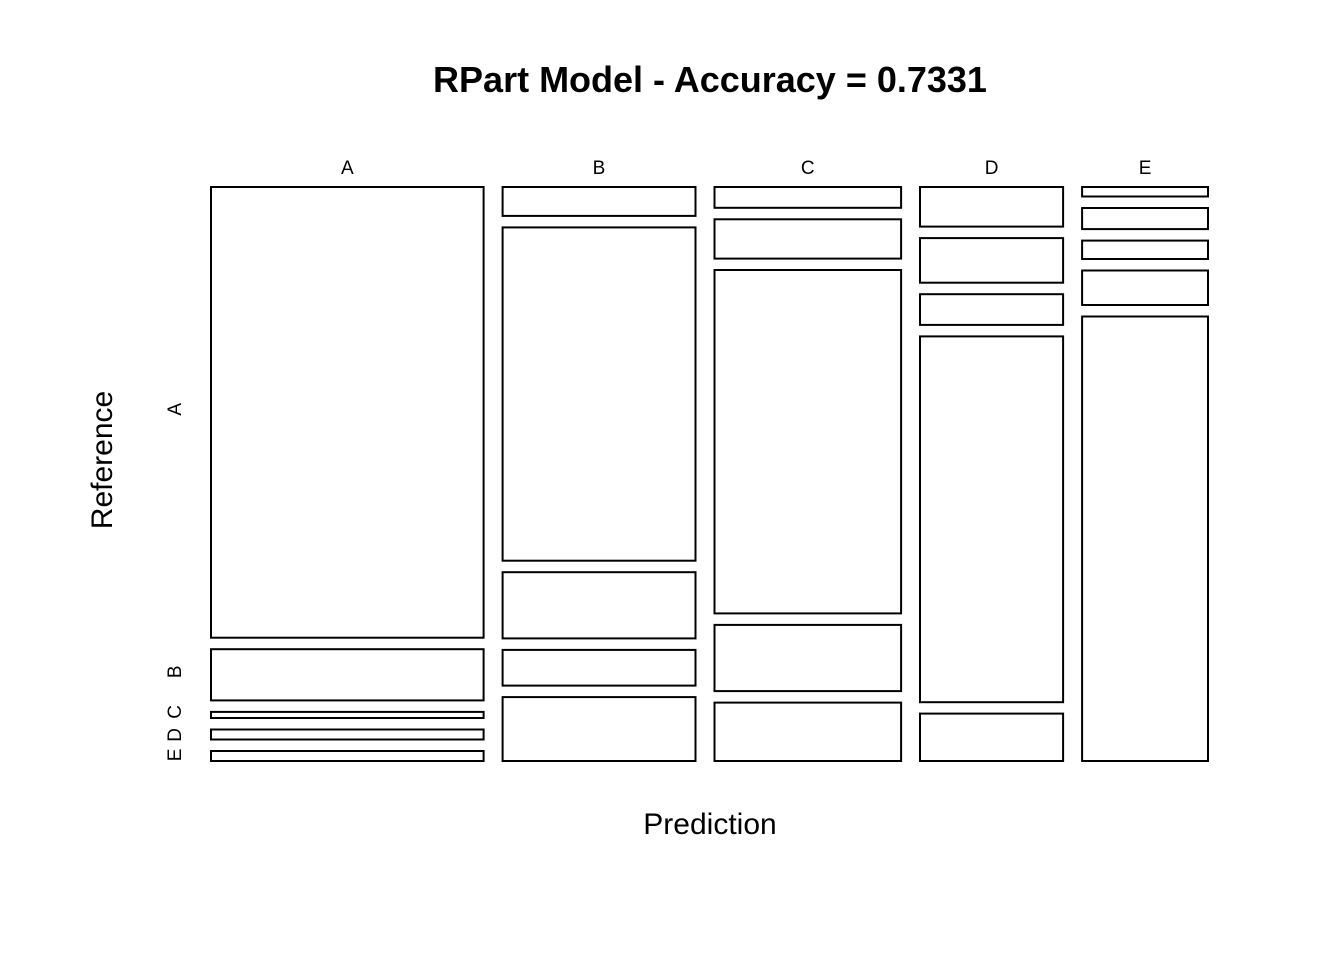 The image size is (1344, 960). I want to click on mosaic-cell-pred-b-ref-d, so click(599, 667).